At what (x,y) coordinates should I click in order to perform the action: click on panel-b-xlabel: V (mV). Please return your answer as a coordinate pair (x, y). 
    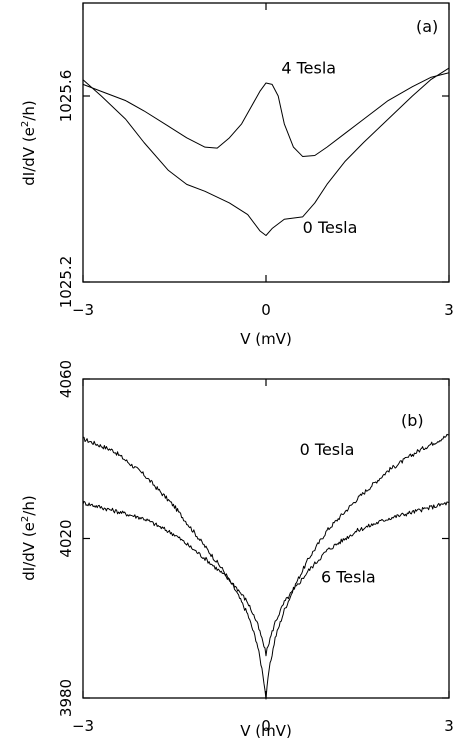
    Looking at the image, I should click on (266, 731).